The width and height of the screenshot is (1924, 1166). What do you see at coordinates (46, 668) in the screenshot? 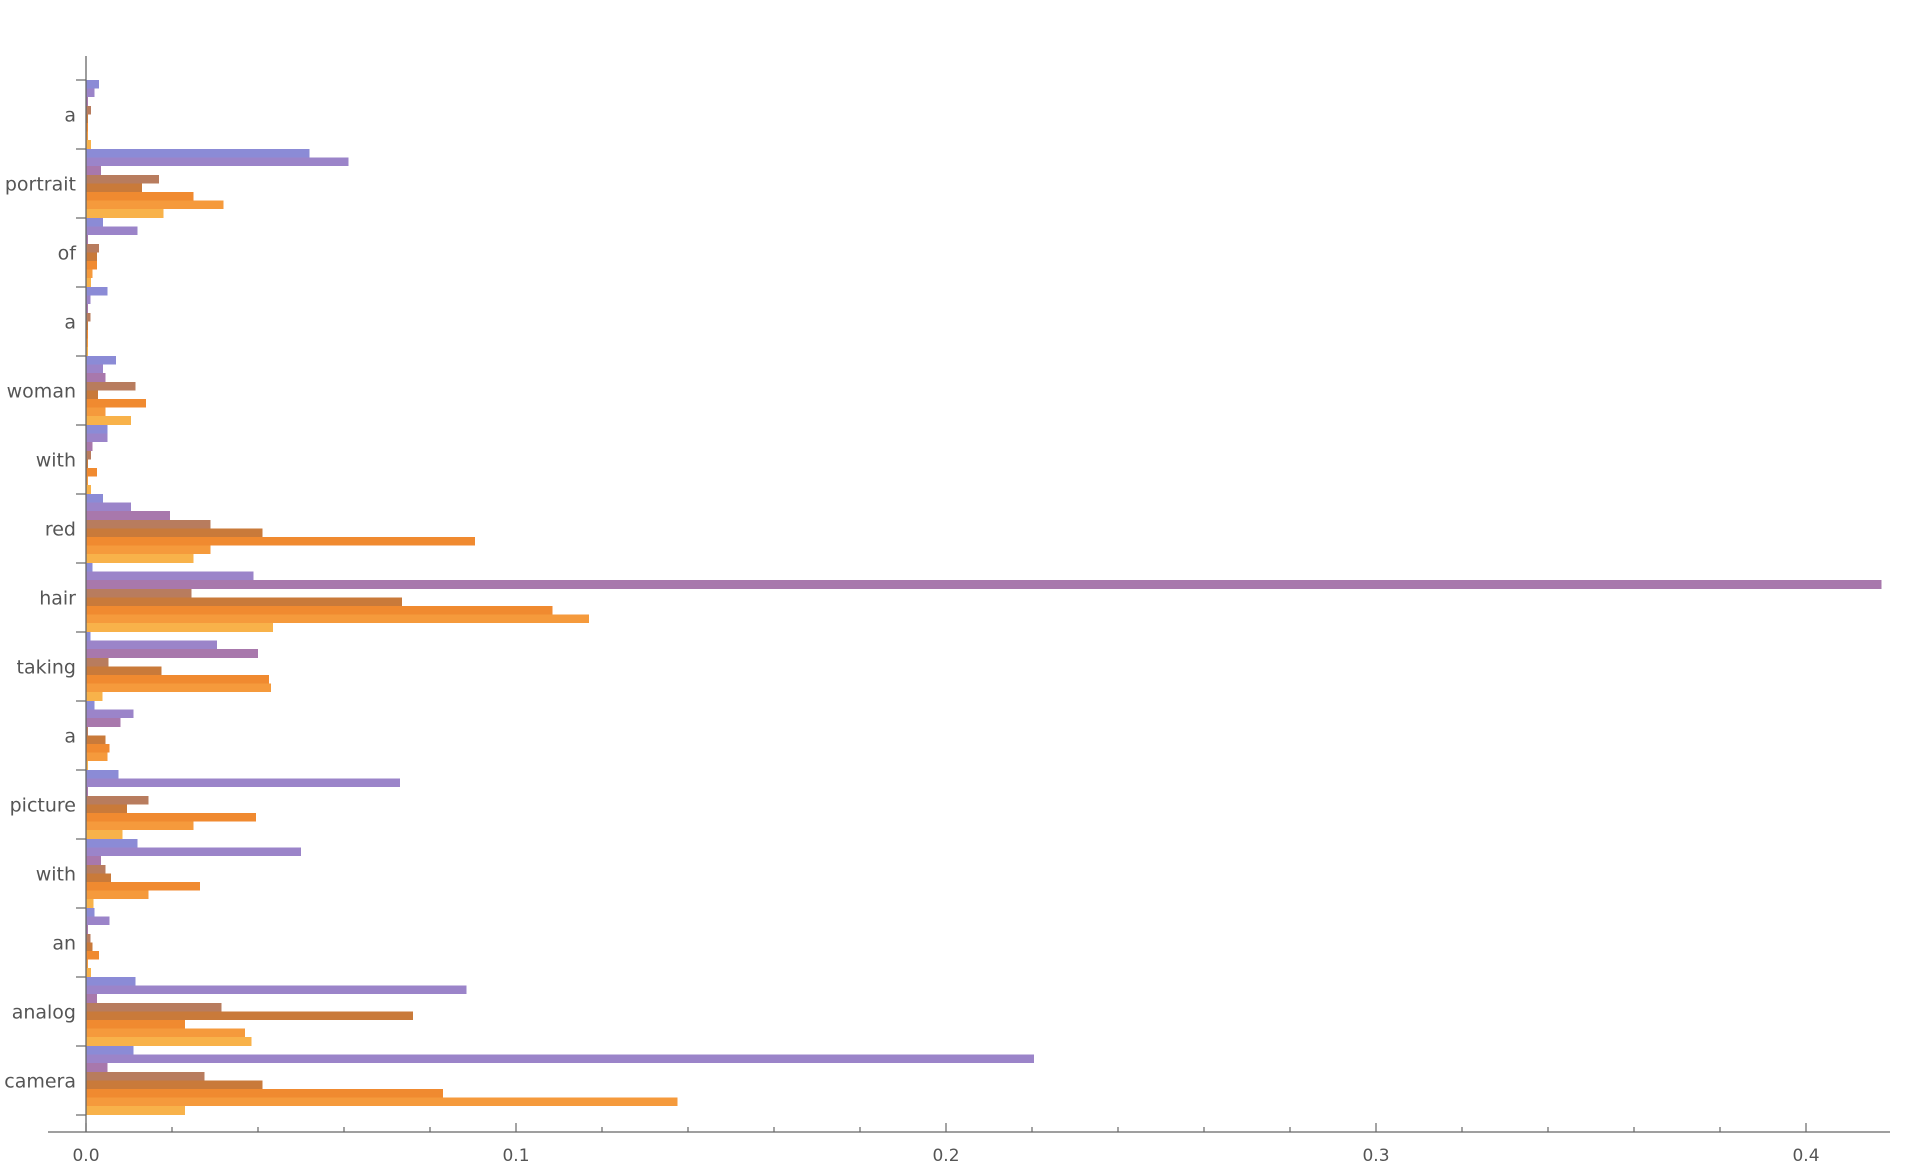
I see `category-label: taking` at bounding box center [46, 668].